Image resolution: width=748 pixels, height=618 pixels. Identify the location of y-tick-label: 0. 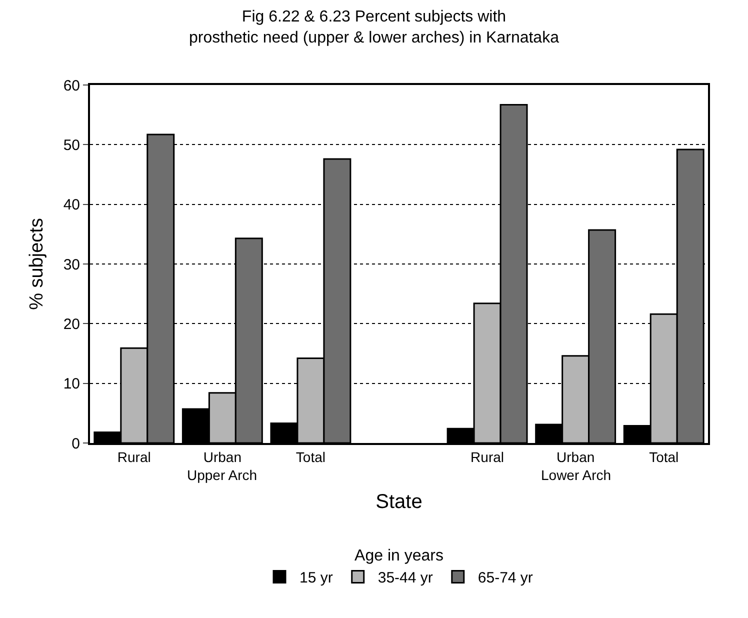
(76, 443).